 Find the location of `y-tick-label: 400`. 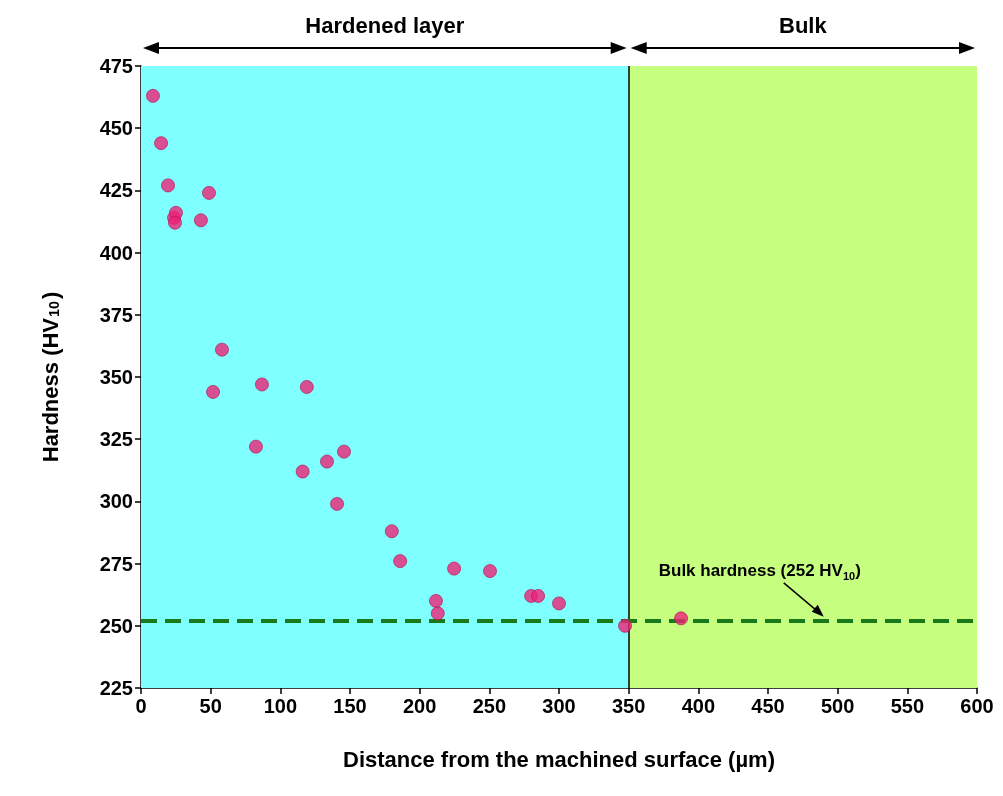

y-tick-label: 400 is located at coordinates (116, 252).